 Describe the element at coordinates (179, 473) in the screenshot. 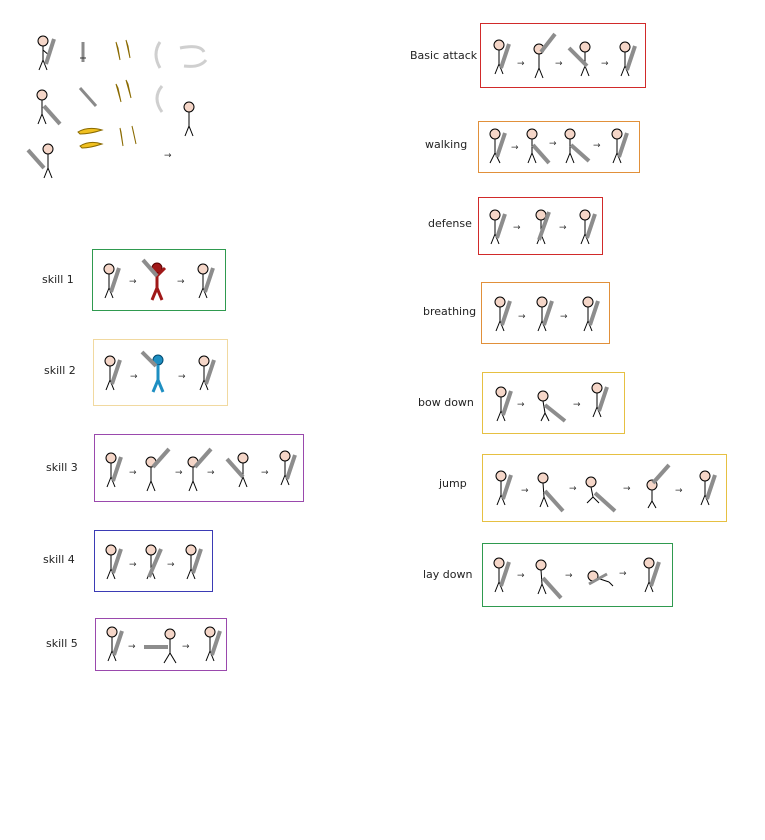

I see `skill-3-arrow-2: →` at that location.